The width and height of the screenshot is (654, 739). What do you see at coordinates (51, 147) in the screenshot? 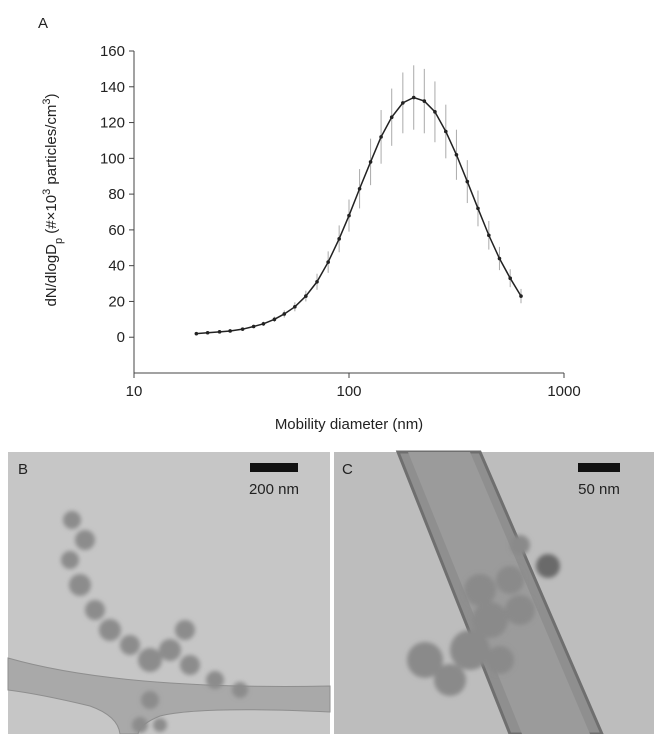
I see `y-axis-label-part: particles/cm` at bounding box center [51, 147].